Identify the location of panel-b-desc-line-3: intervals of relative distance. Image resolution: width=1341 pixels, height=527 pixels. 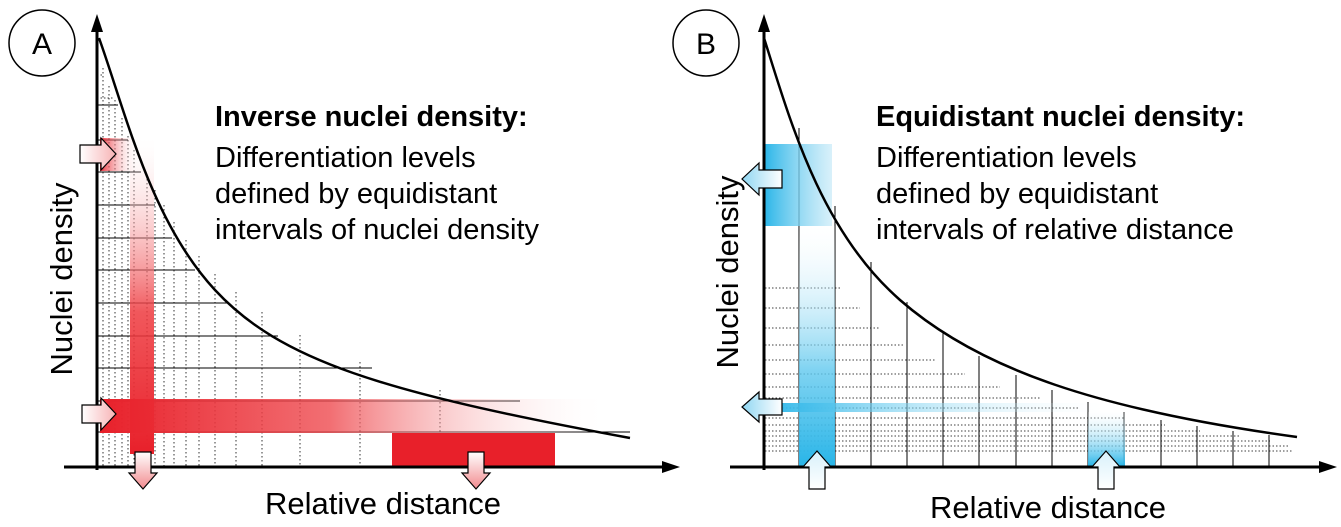
(1055, 230).